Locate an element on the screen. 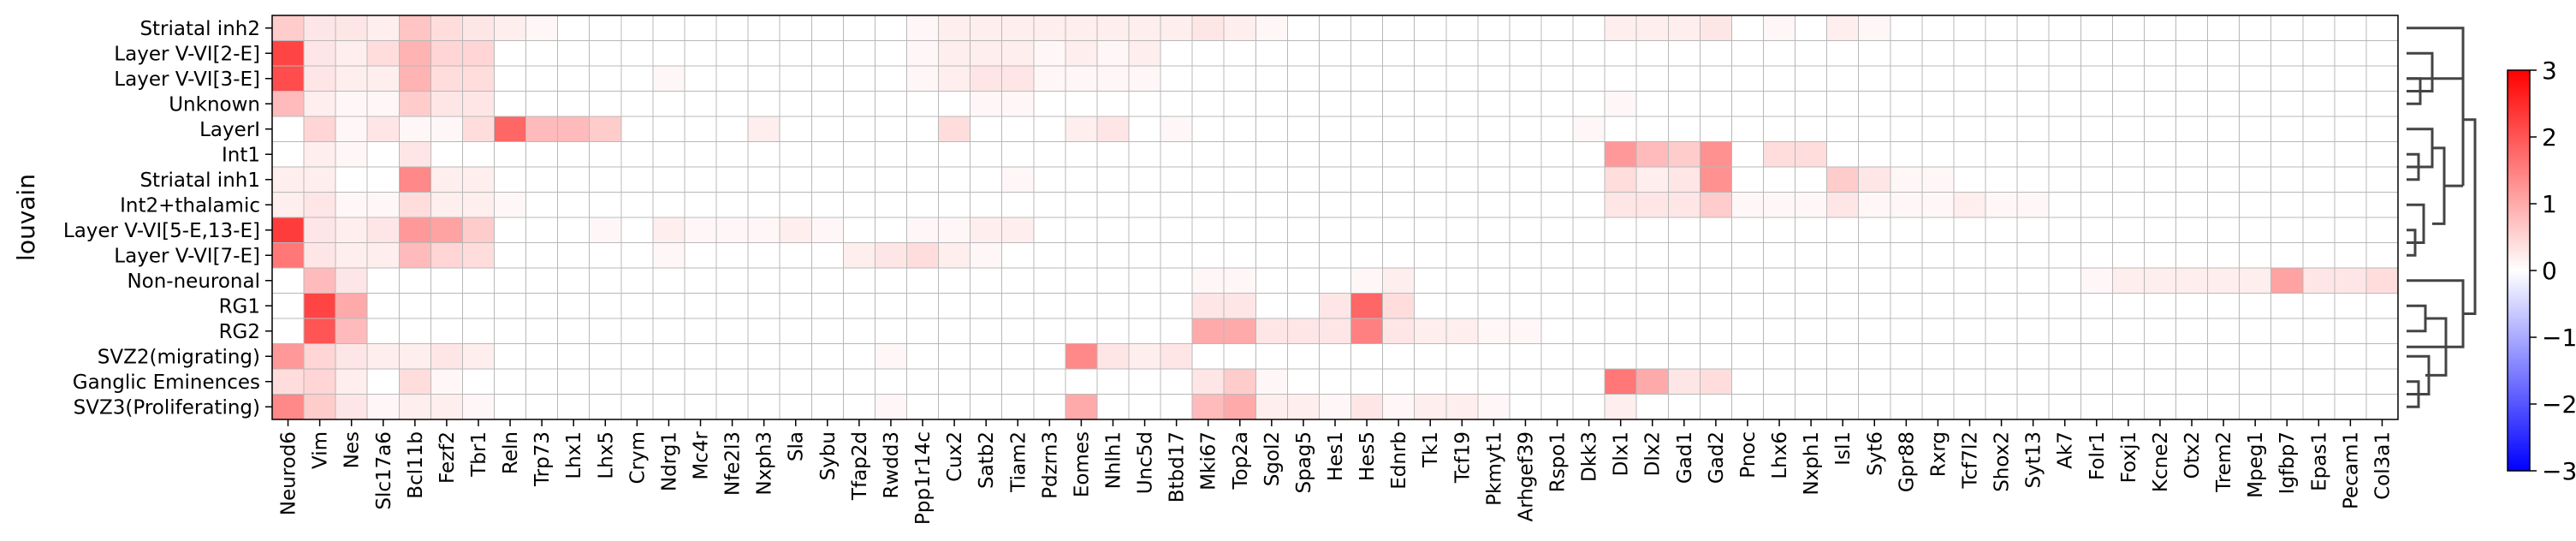  row-tick-label: LayerI is located at coordinates (229, 130).